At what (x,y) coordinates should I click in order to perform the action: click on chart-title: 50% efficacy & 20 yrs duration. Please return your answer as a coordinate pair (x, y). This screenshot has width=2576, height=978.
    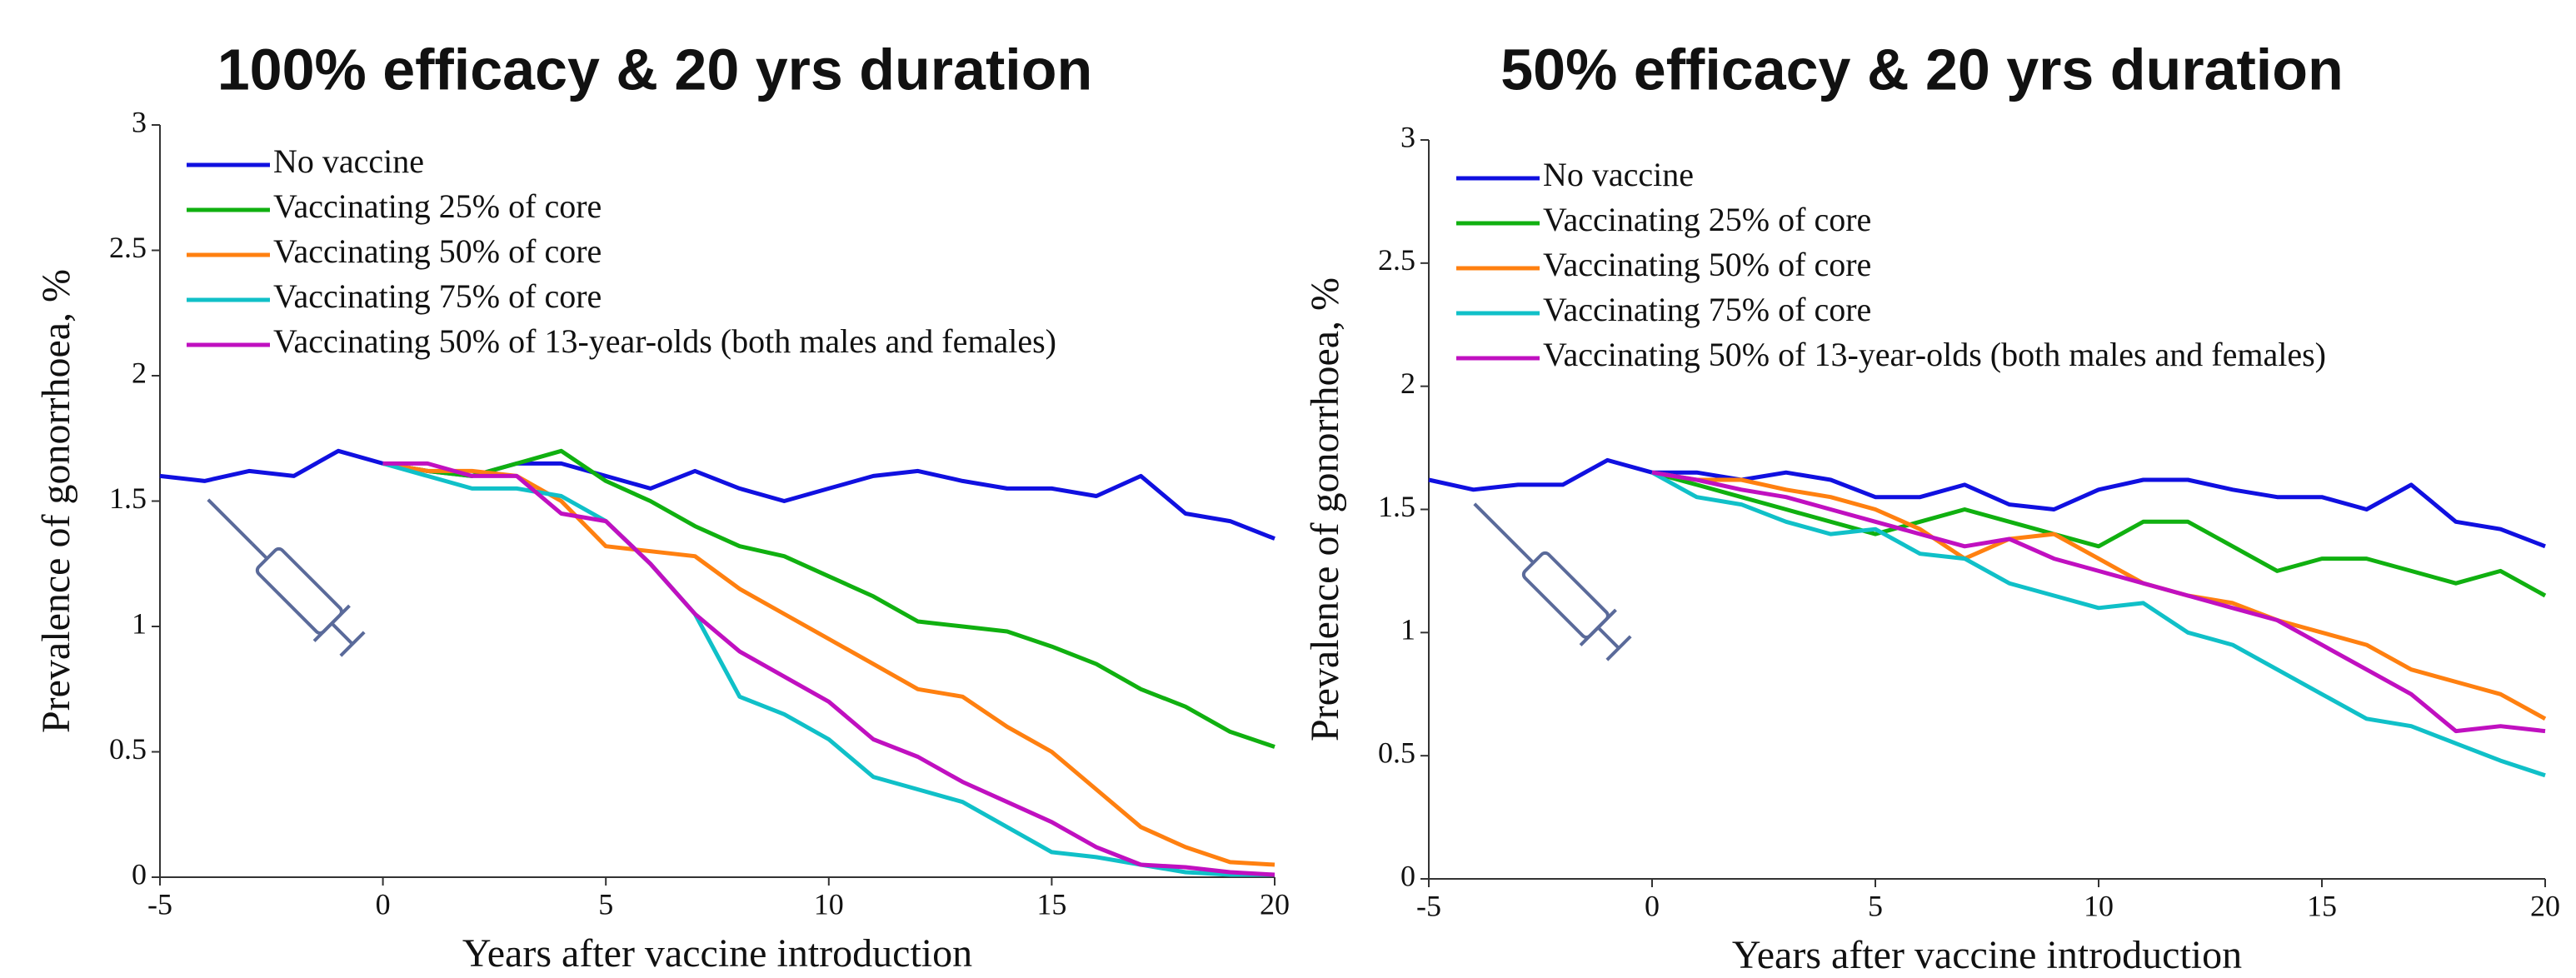
    Looking at the image, I should click on (1922, 70).